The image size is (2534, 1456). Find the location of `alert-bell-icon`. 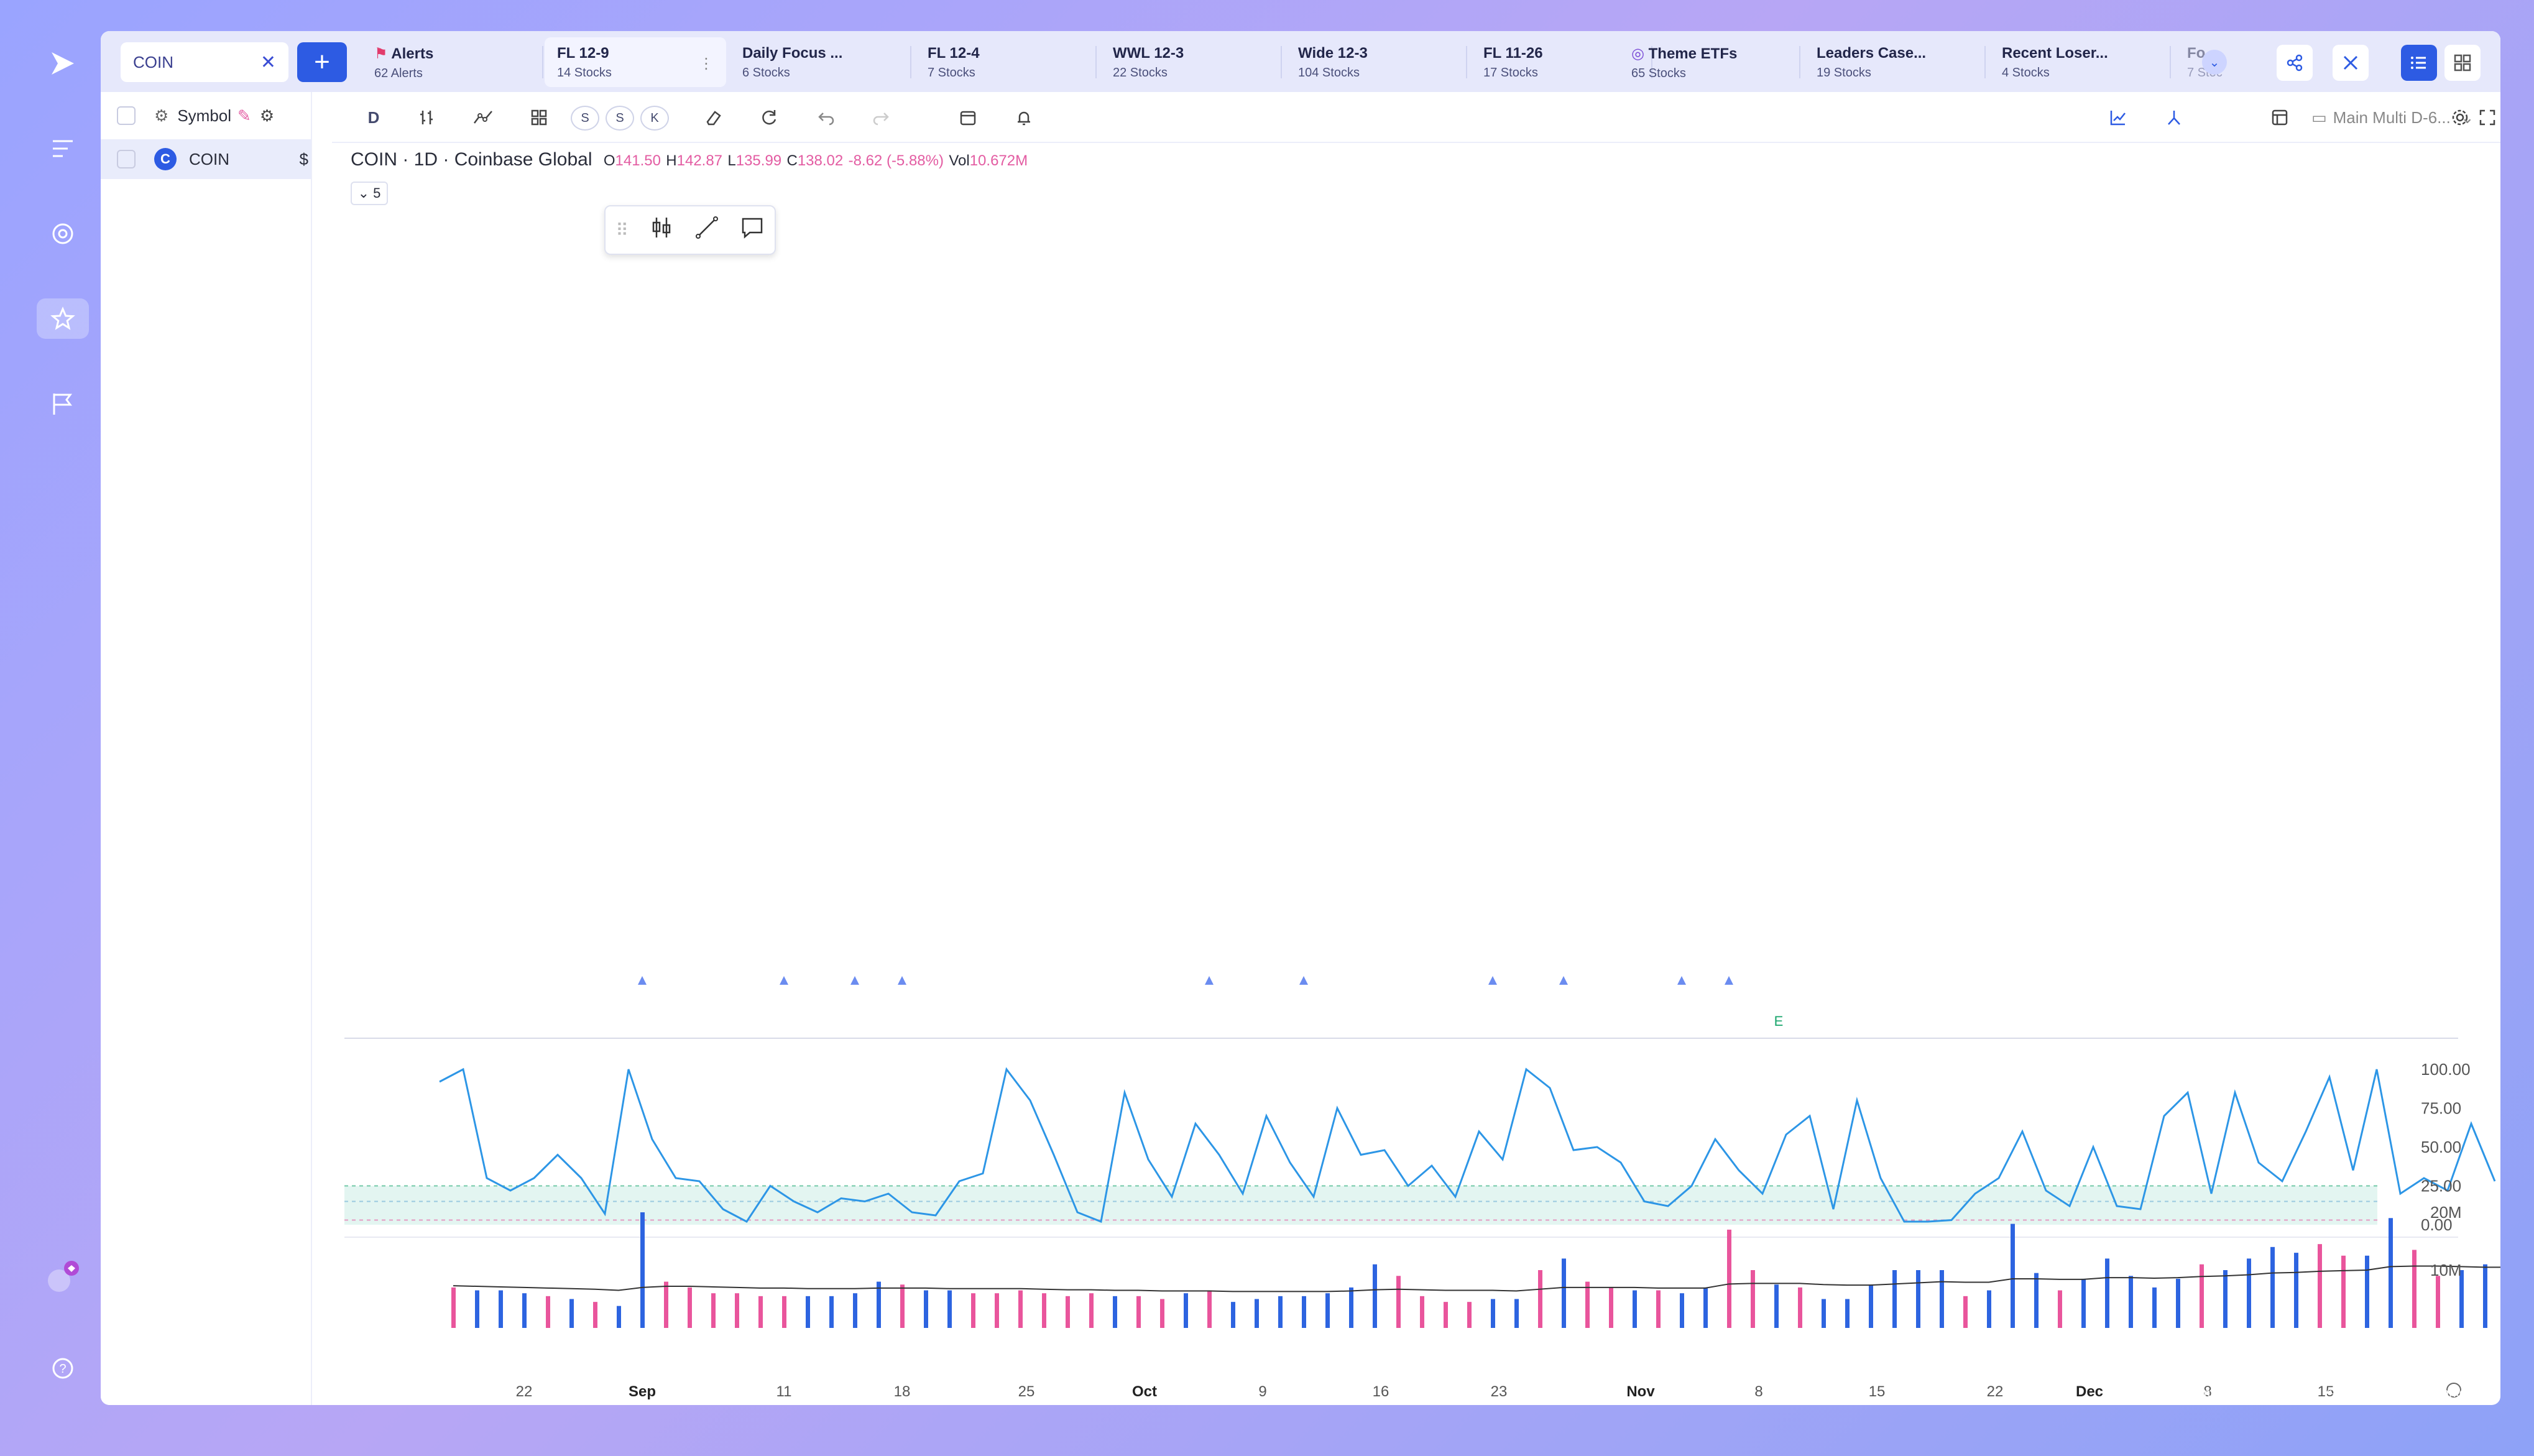

alert-bell-icon is located at coordinates (1024, 118).